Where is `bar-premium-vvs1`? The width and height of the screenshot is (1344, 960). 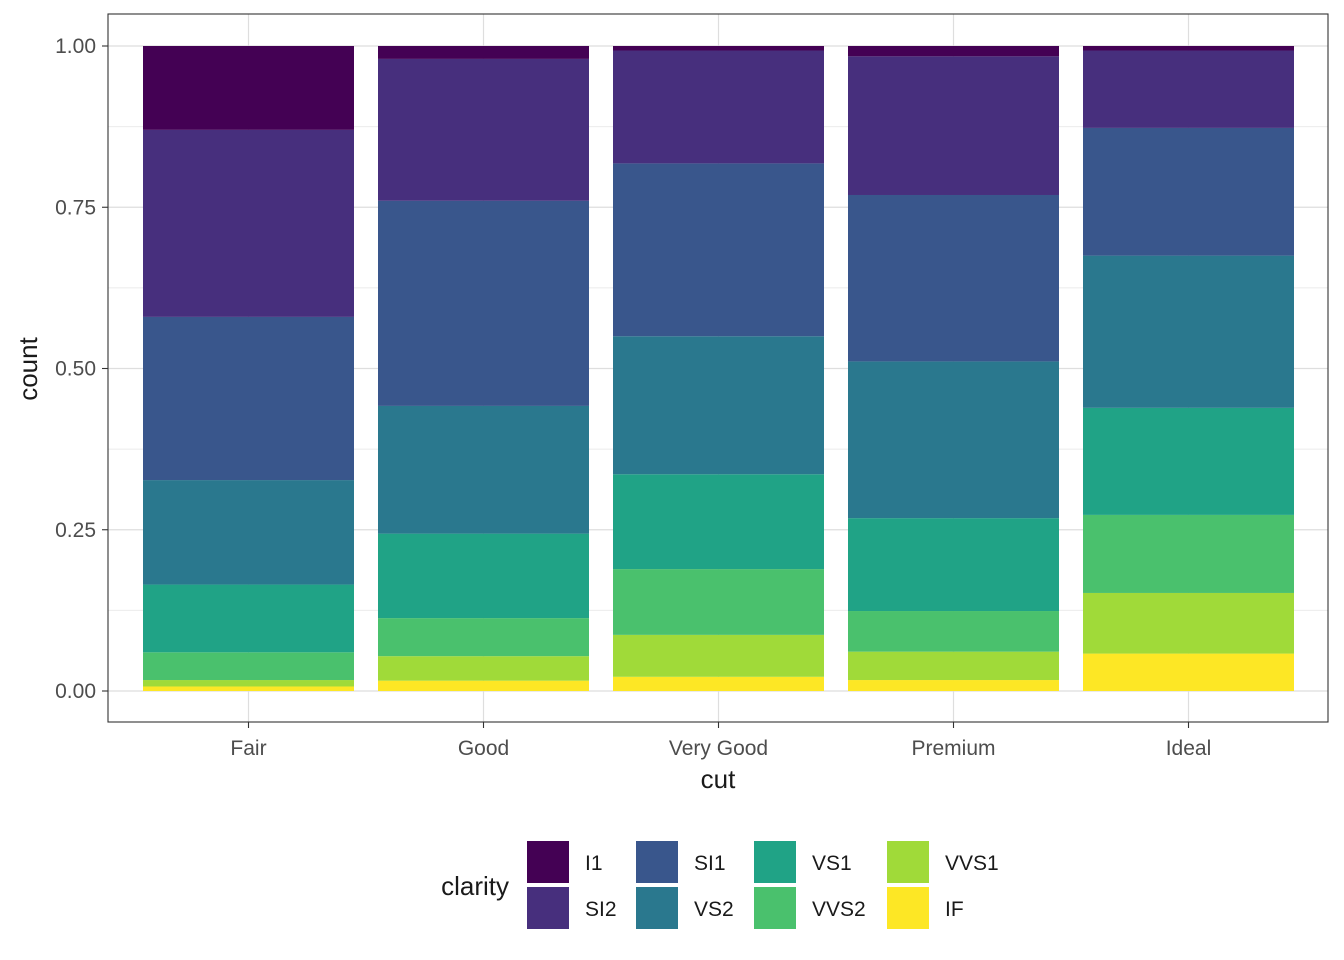 bar-premium-vvs1 is located at coordinates (953, 666).